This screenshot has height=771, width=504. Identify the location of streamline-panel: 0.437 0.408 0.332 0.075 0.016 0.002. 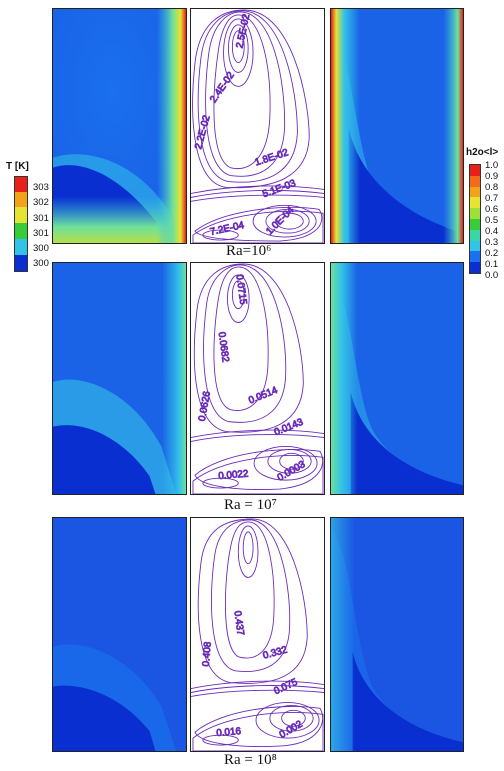
(257, 634).